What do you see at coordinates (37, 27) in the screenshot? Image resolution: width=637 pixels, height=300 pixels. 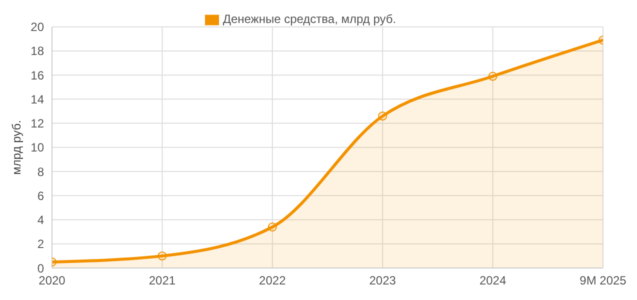 I see `y-tick-label: 20` at bounding box center [37, 27].